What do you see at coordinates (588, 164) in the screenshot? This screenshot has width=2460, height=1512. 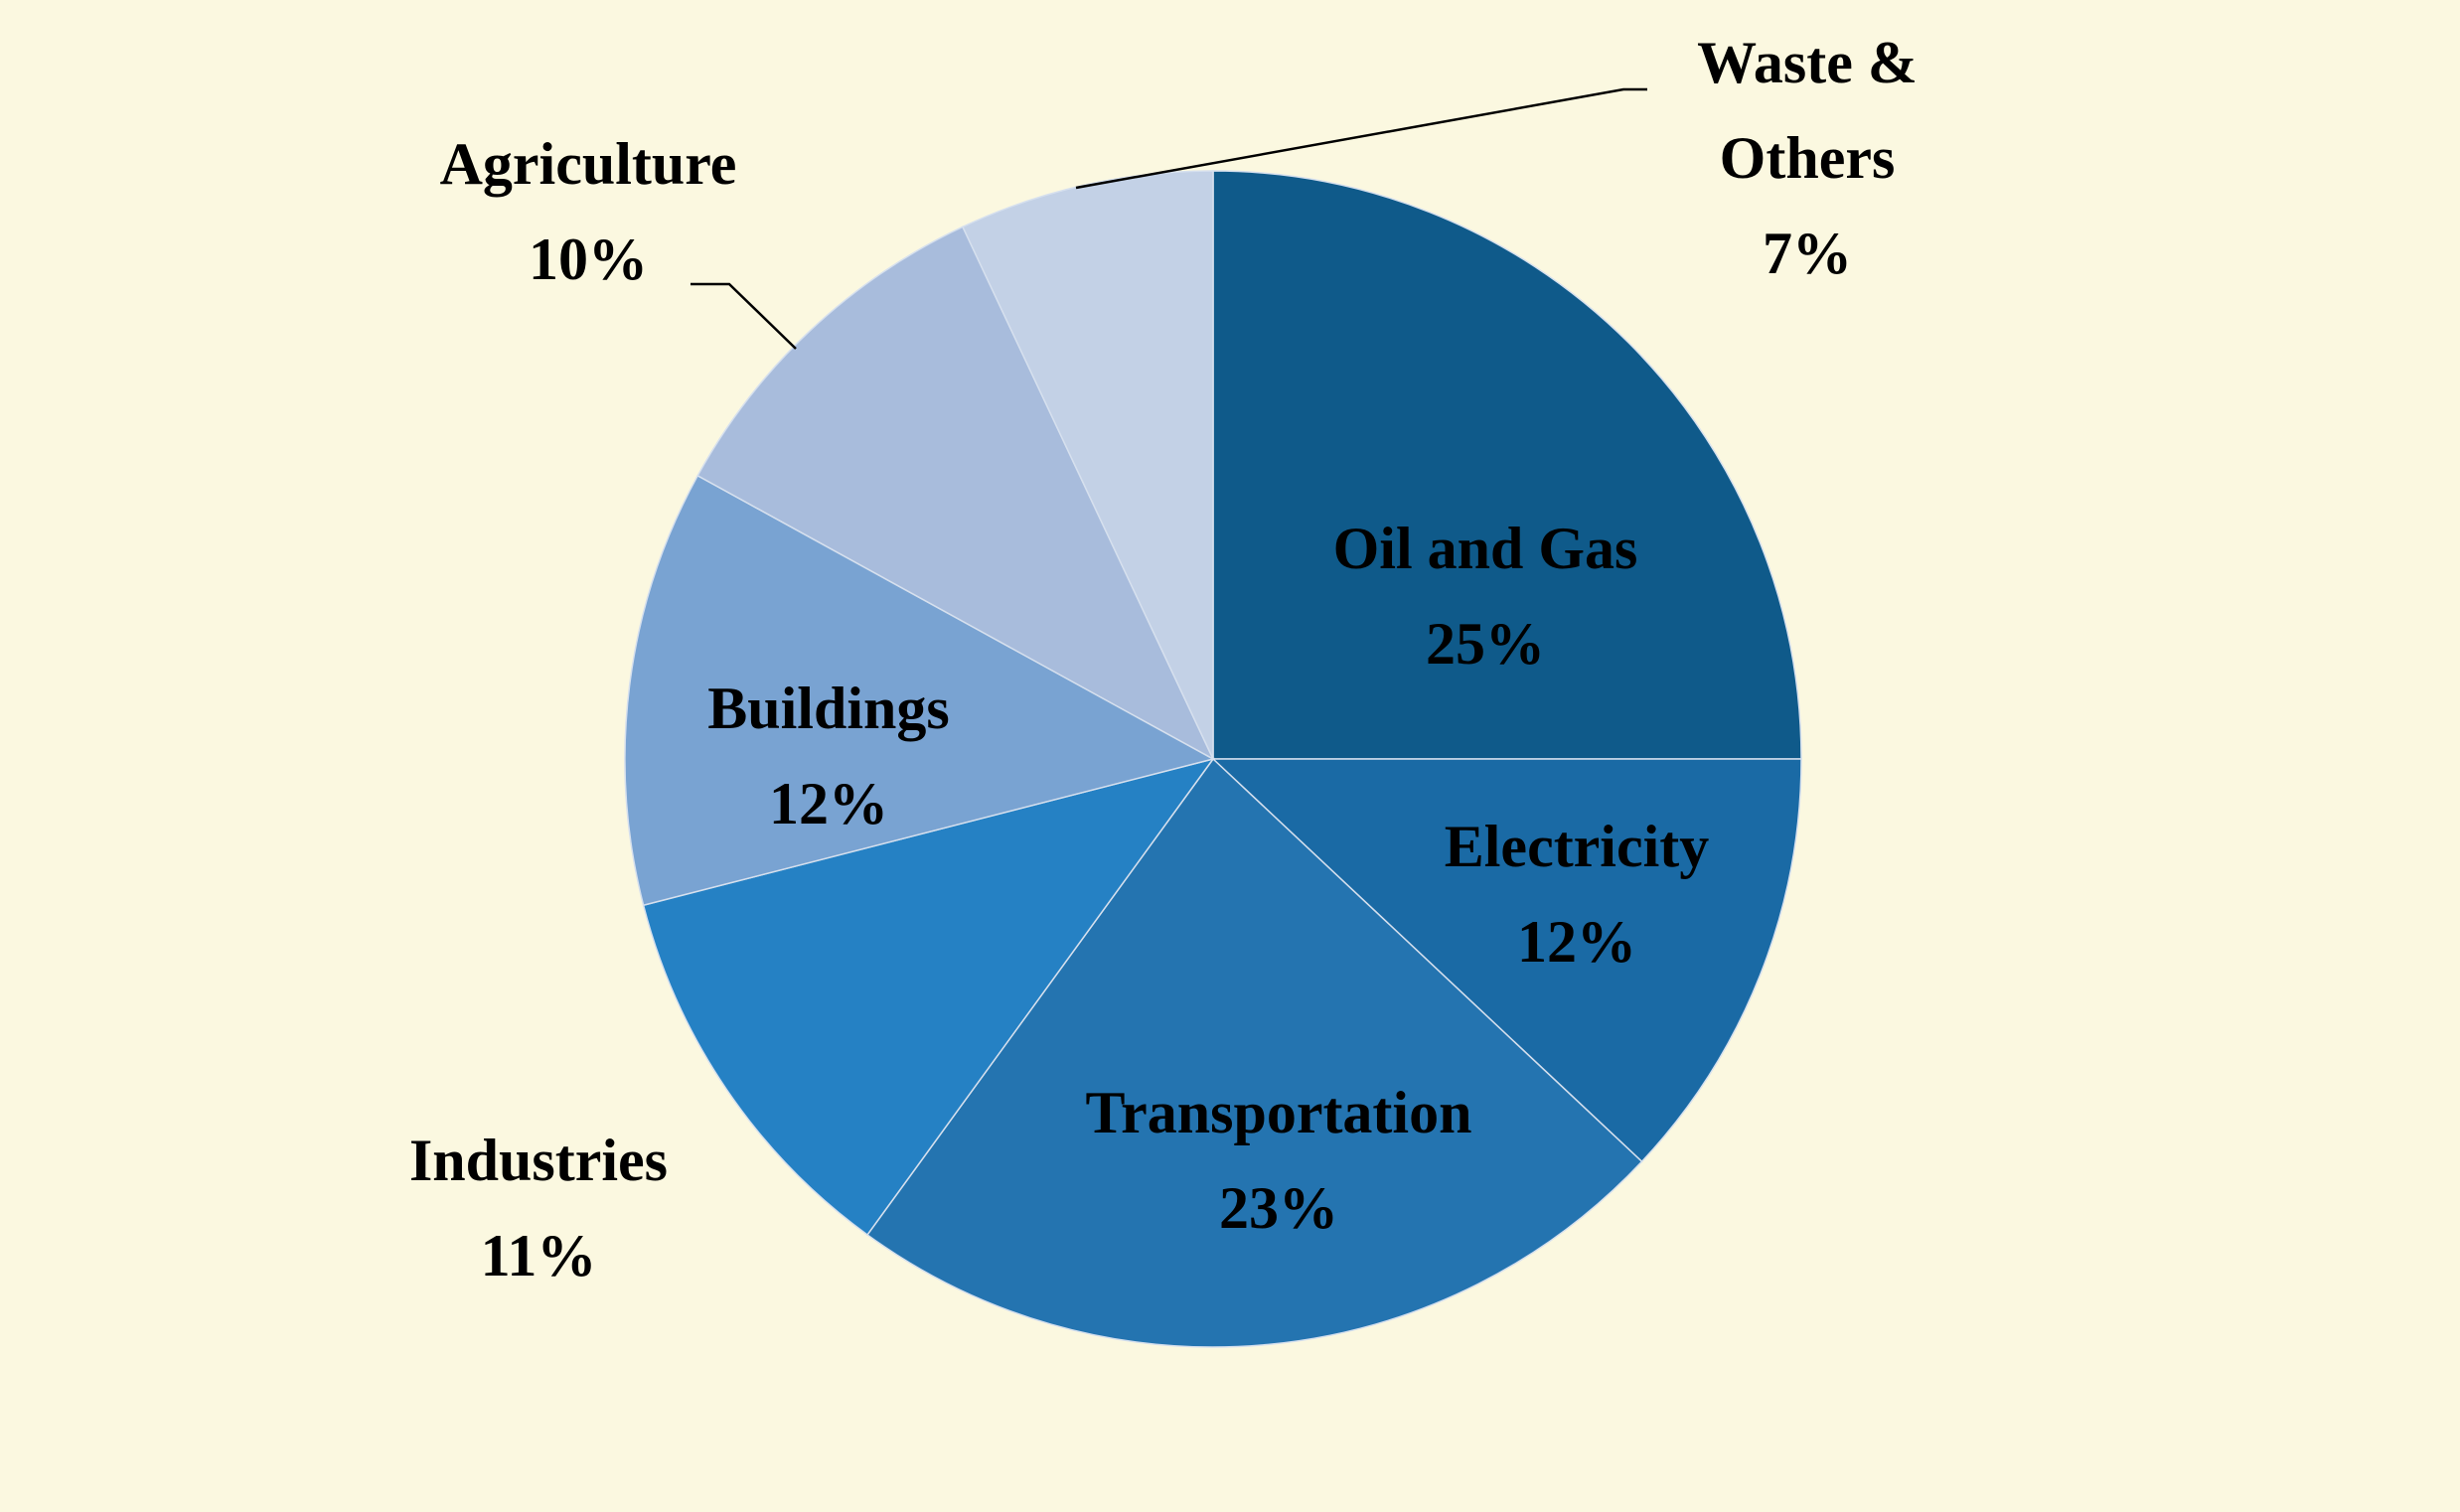 I see `category-label: Agriculture` at bounding box center [588, 164].